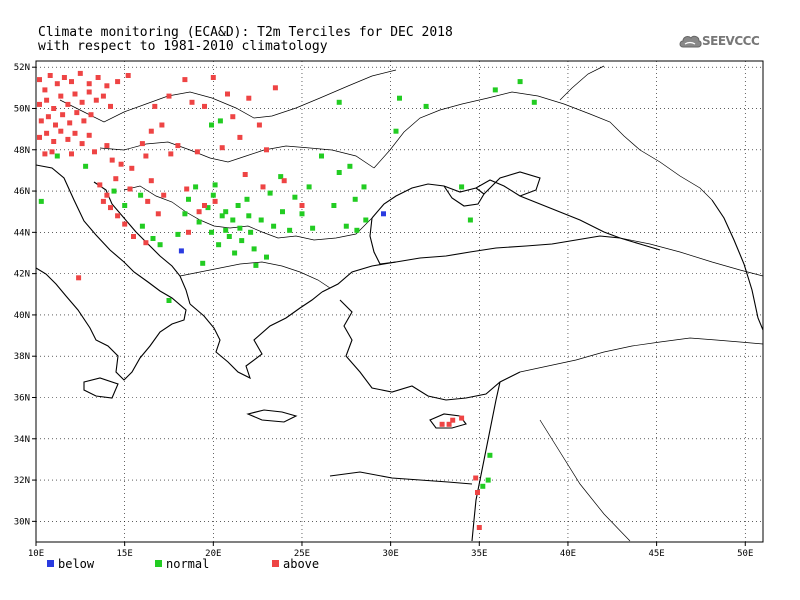  I want to click on y-tick-label: 46N, so click(22, 192).